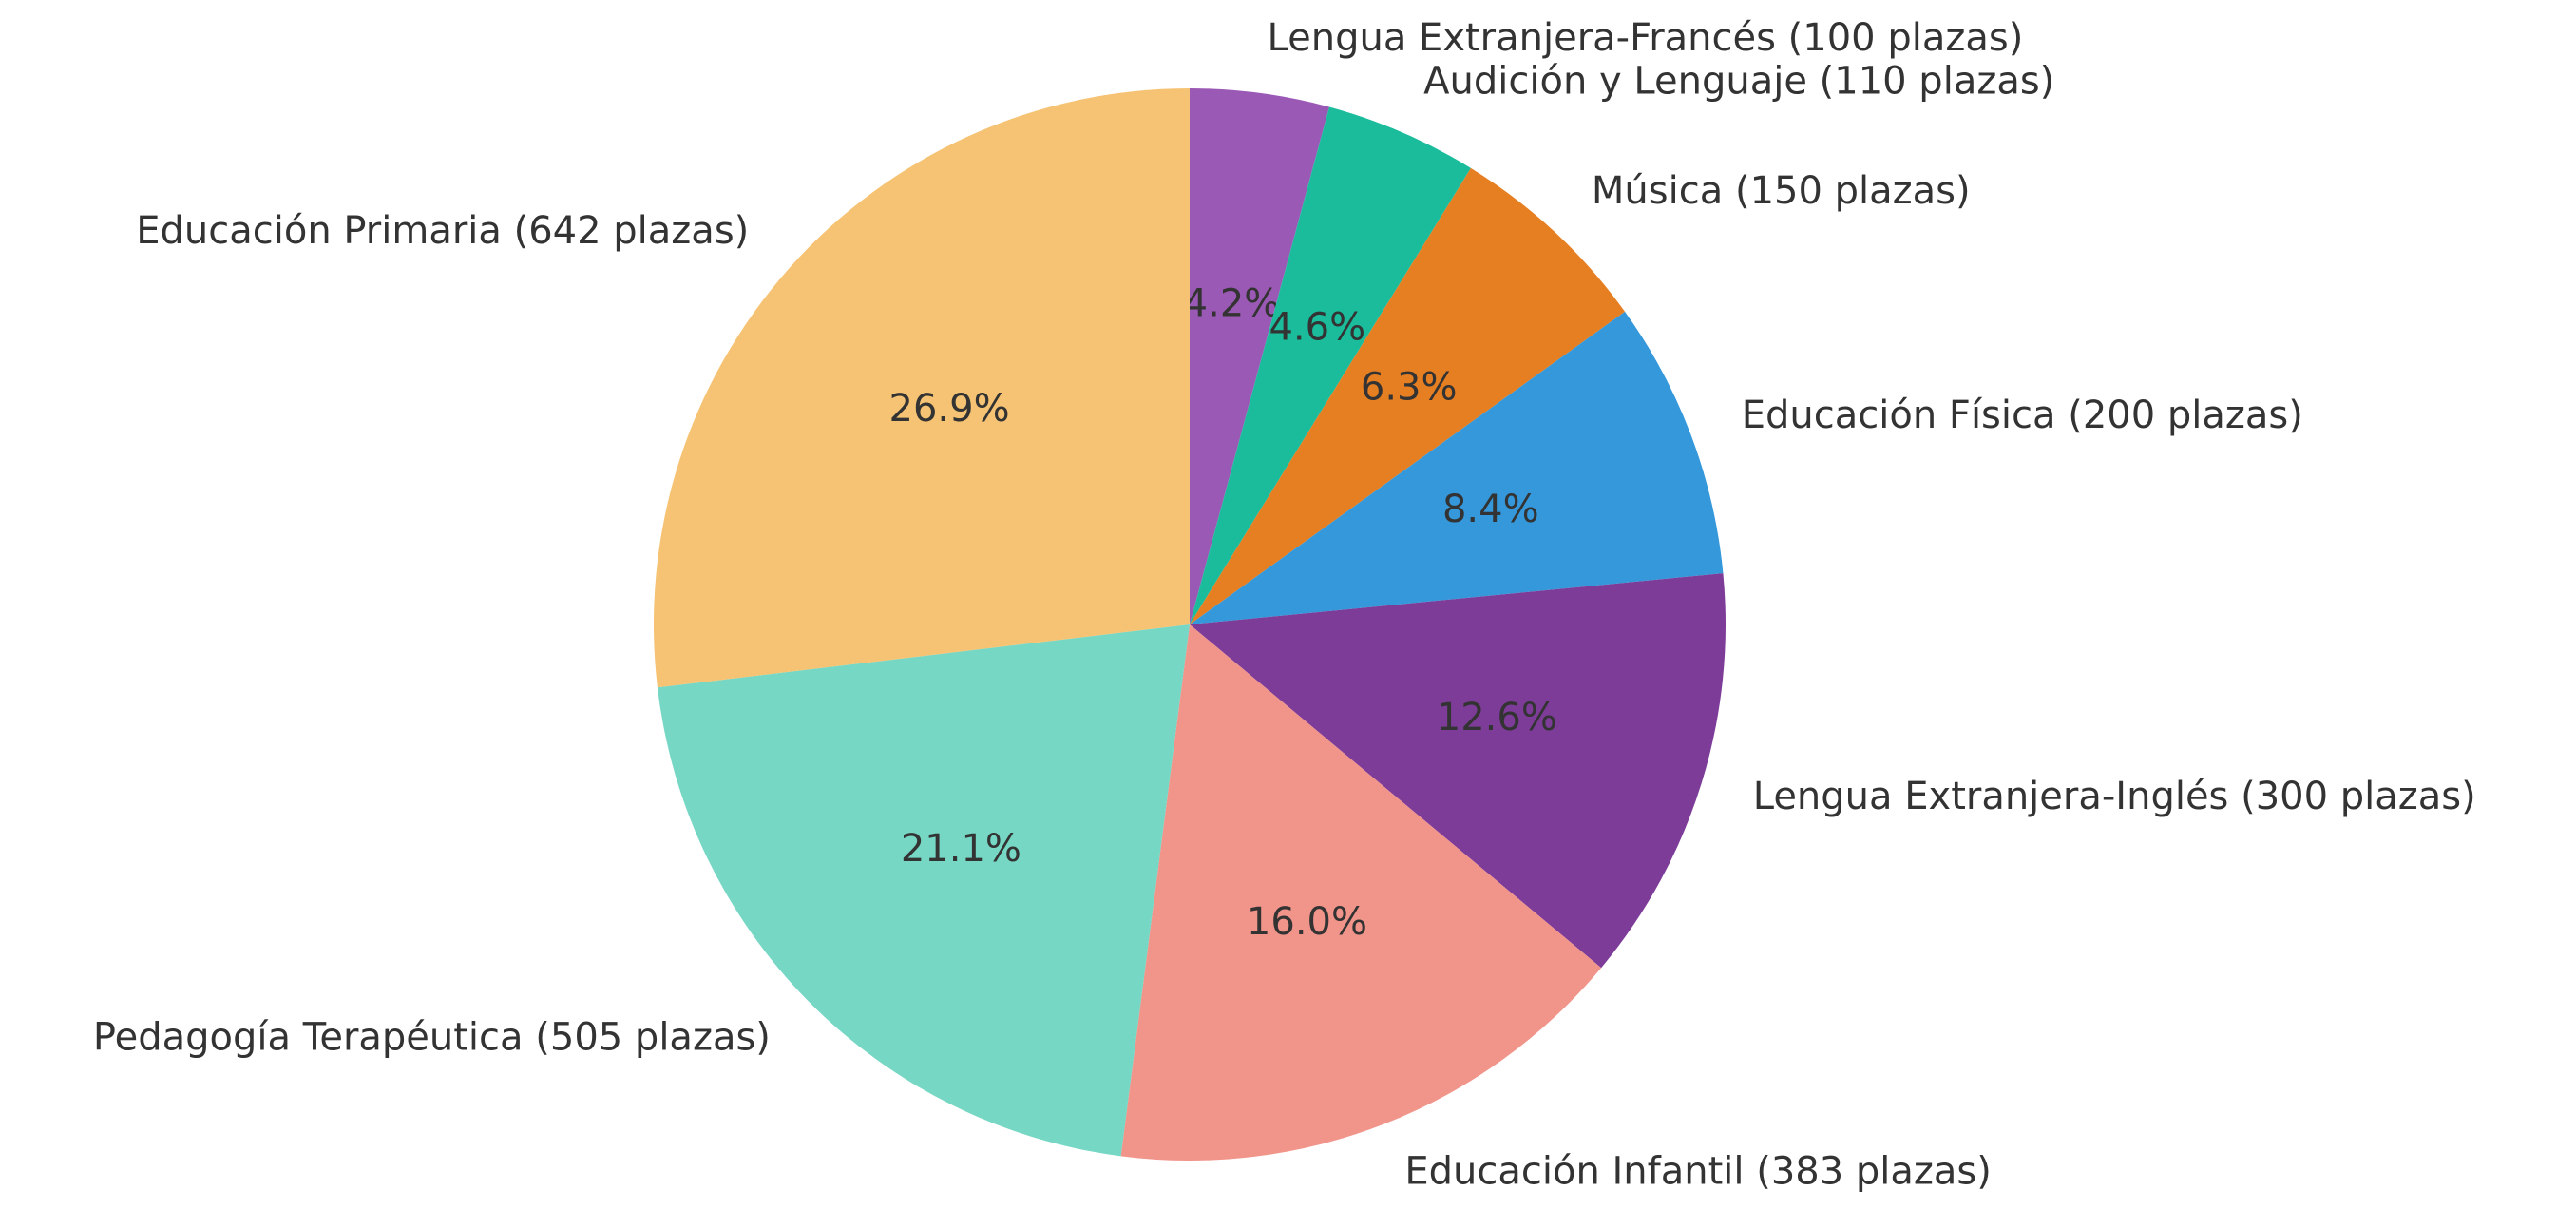 The image size is (2576, 1229). What do you see at coordinates (1781, 191) in the screenshot?
I see `slice-label: Música (150 plazas)` at bounding box center [1781, 191].